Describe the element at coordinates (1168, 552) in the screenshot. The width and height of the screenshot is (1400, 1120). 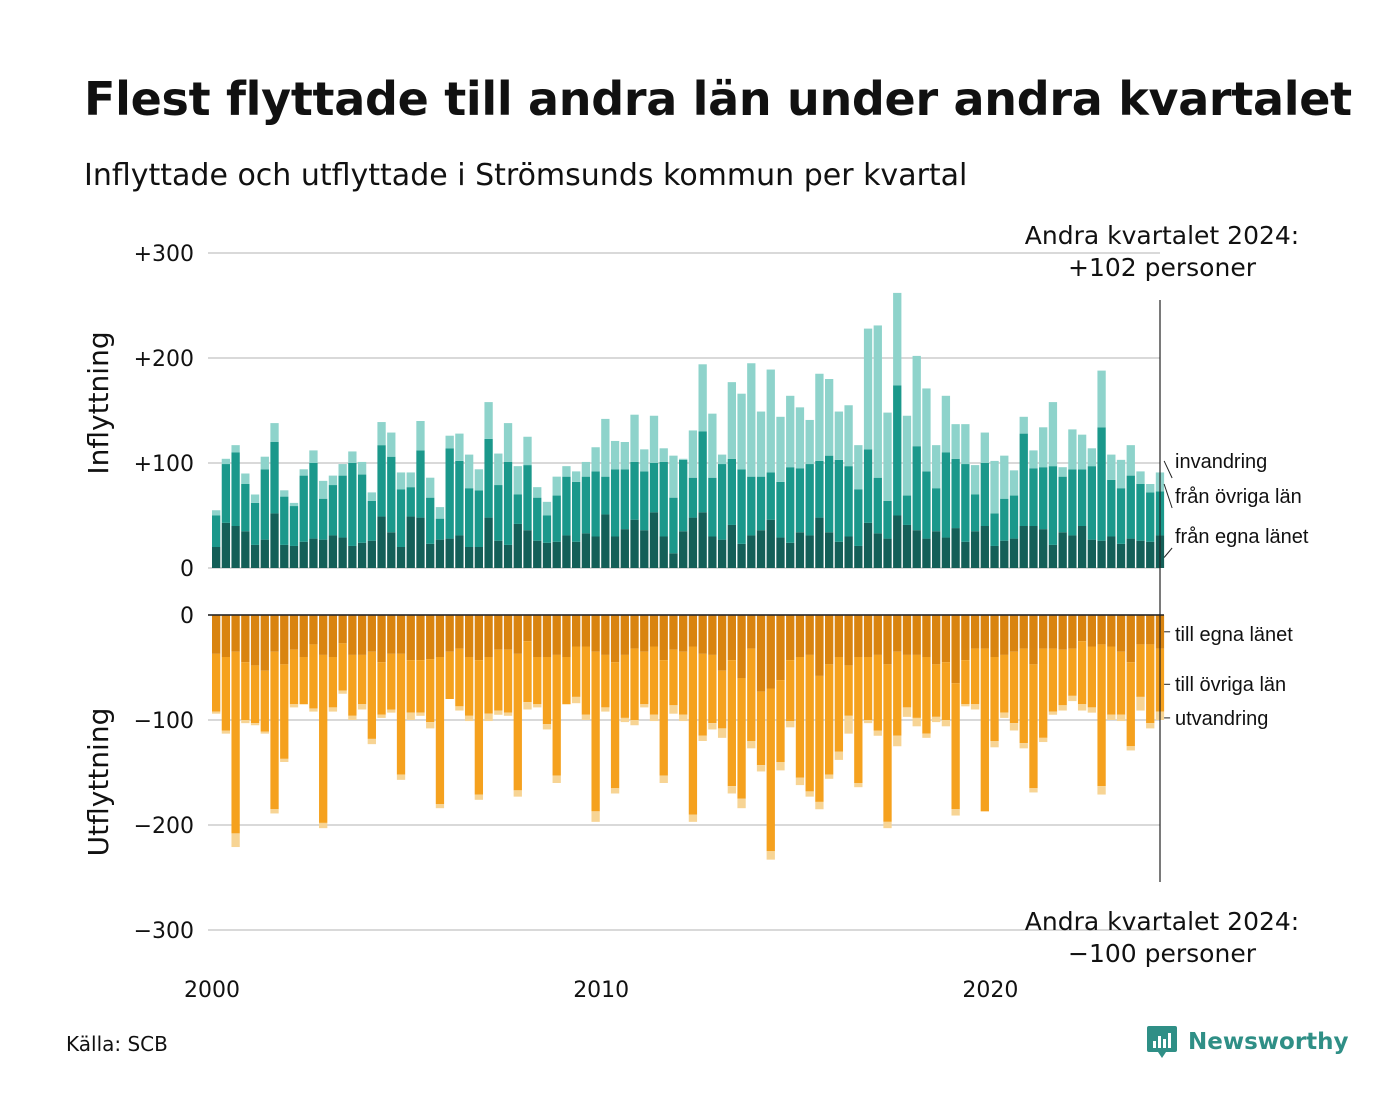
I see `legend-leader-in` at that location.